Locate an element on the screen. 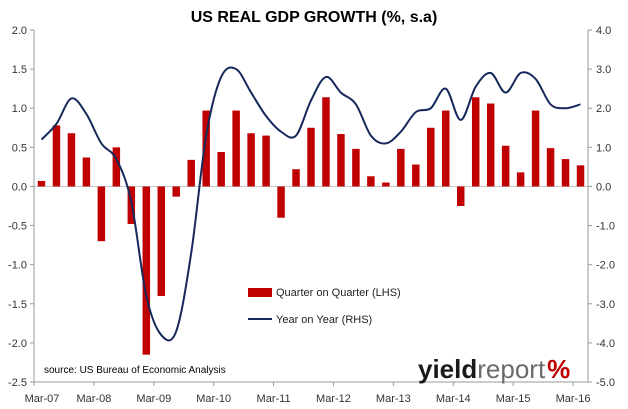 The width and height of the screenshot is (628, 409). chart-title: US REAL GDP GROWTH (%, s.a) is located at coordinates (314, 17).